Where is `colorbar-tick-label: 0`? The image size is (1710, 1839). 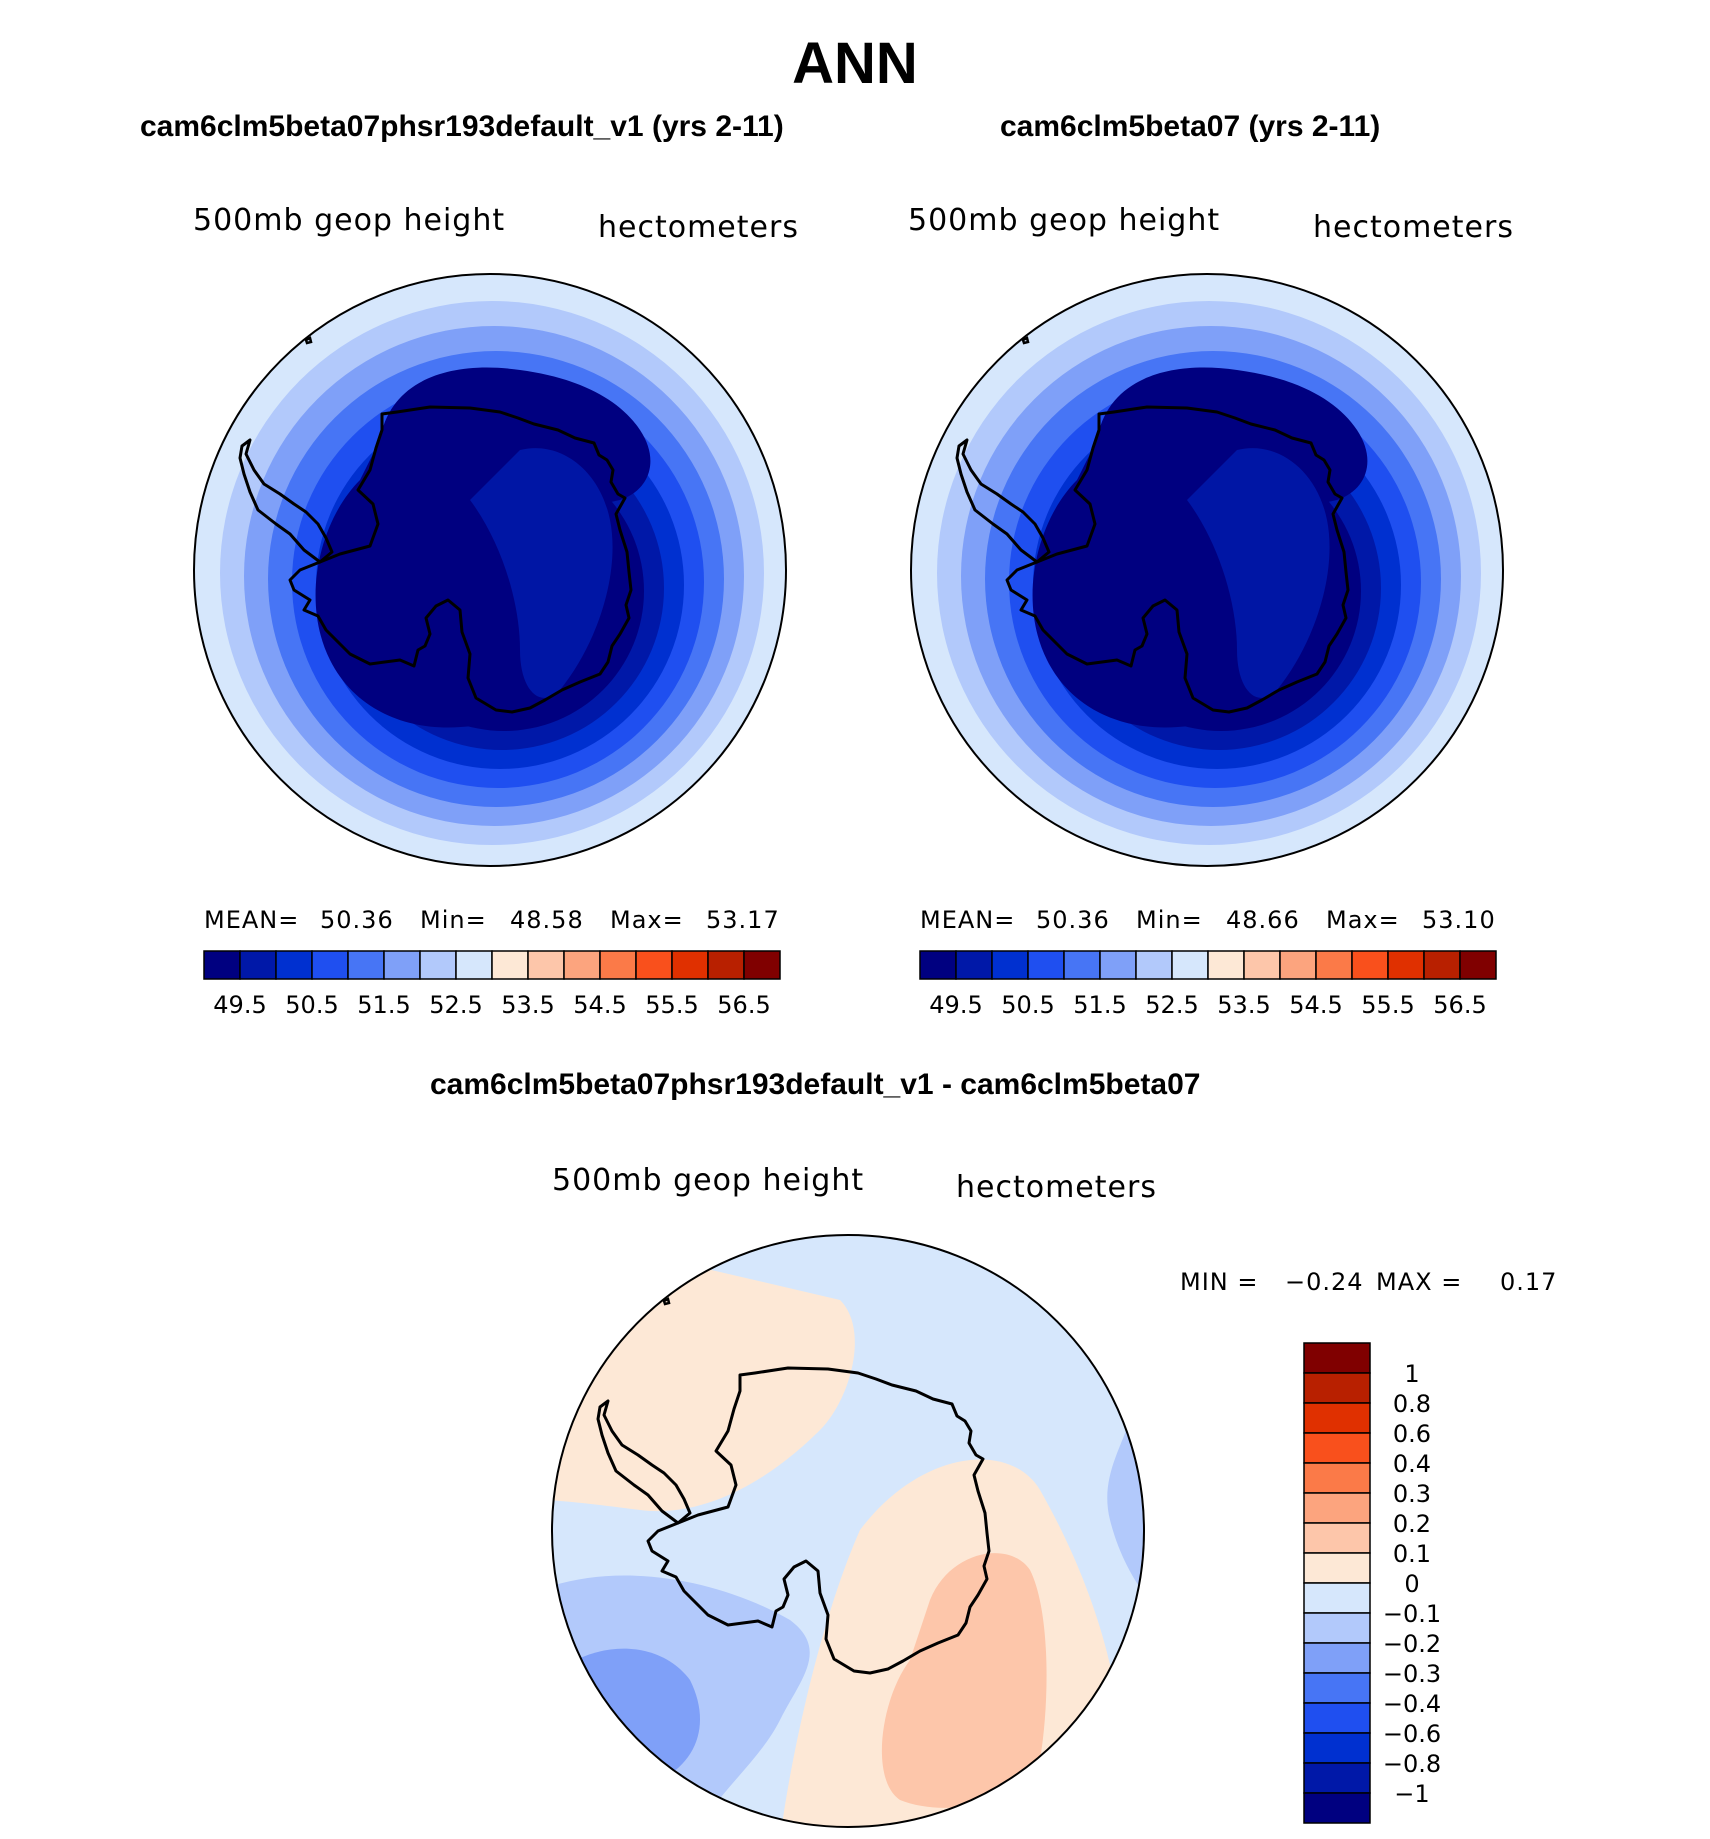
colorbar-tick-label: 0 is located at coordinates (1411, 1584).